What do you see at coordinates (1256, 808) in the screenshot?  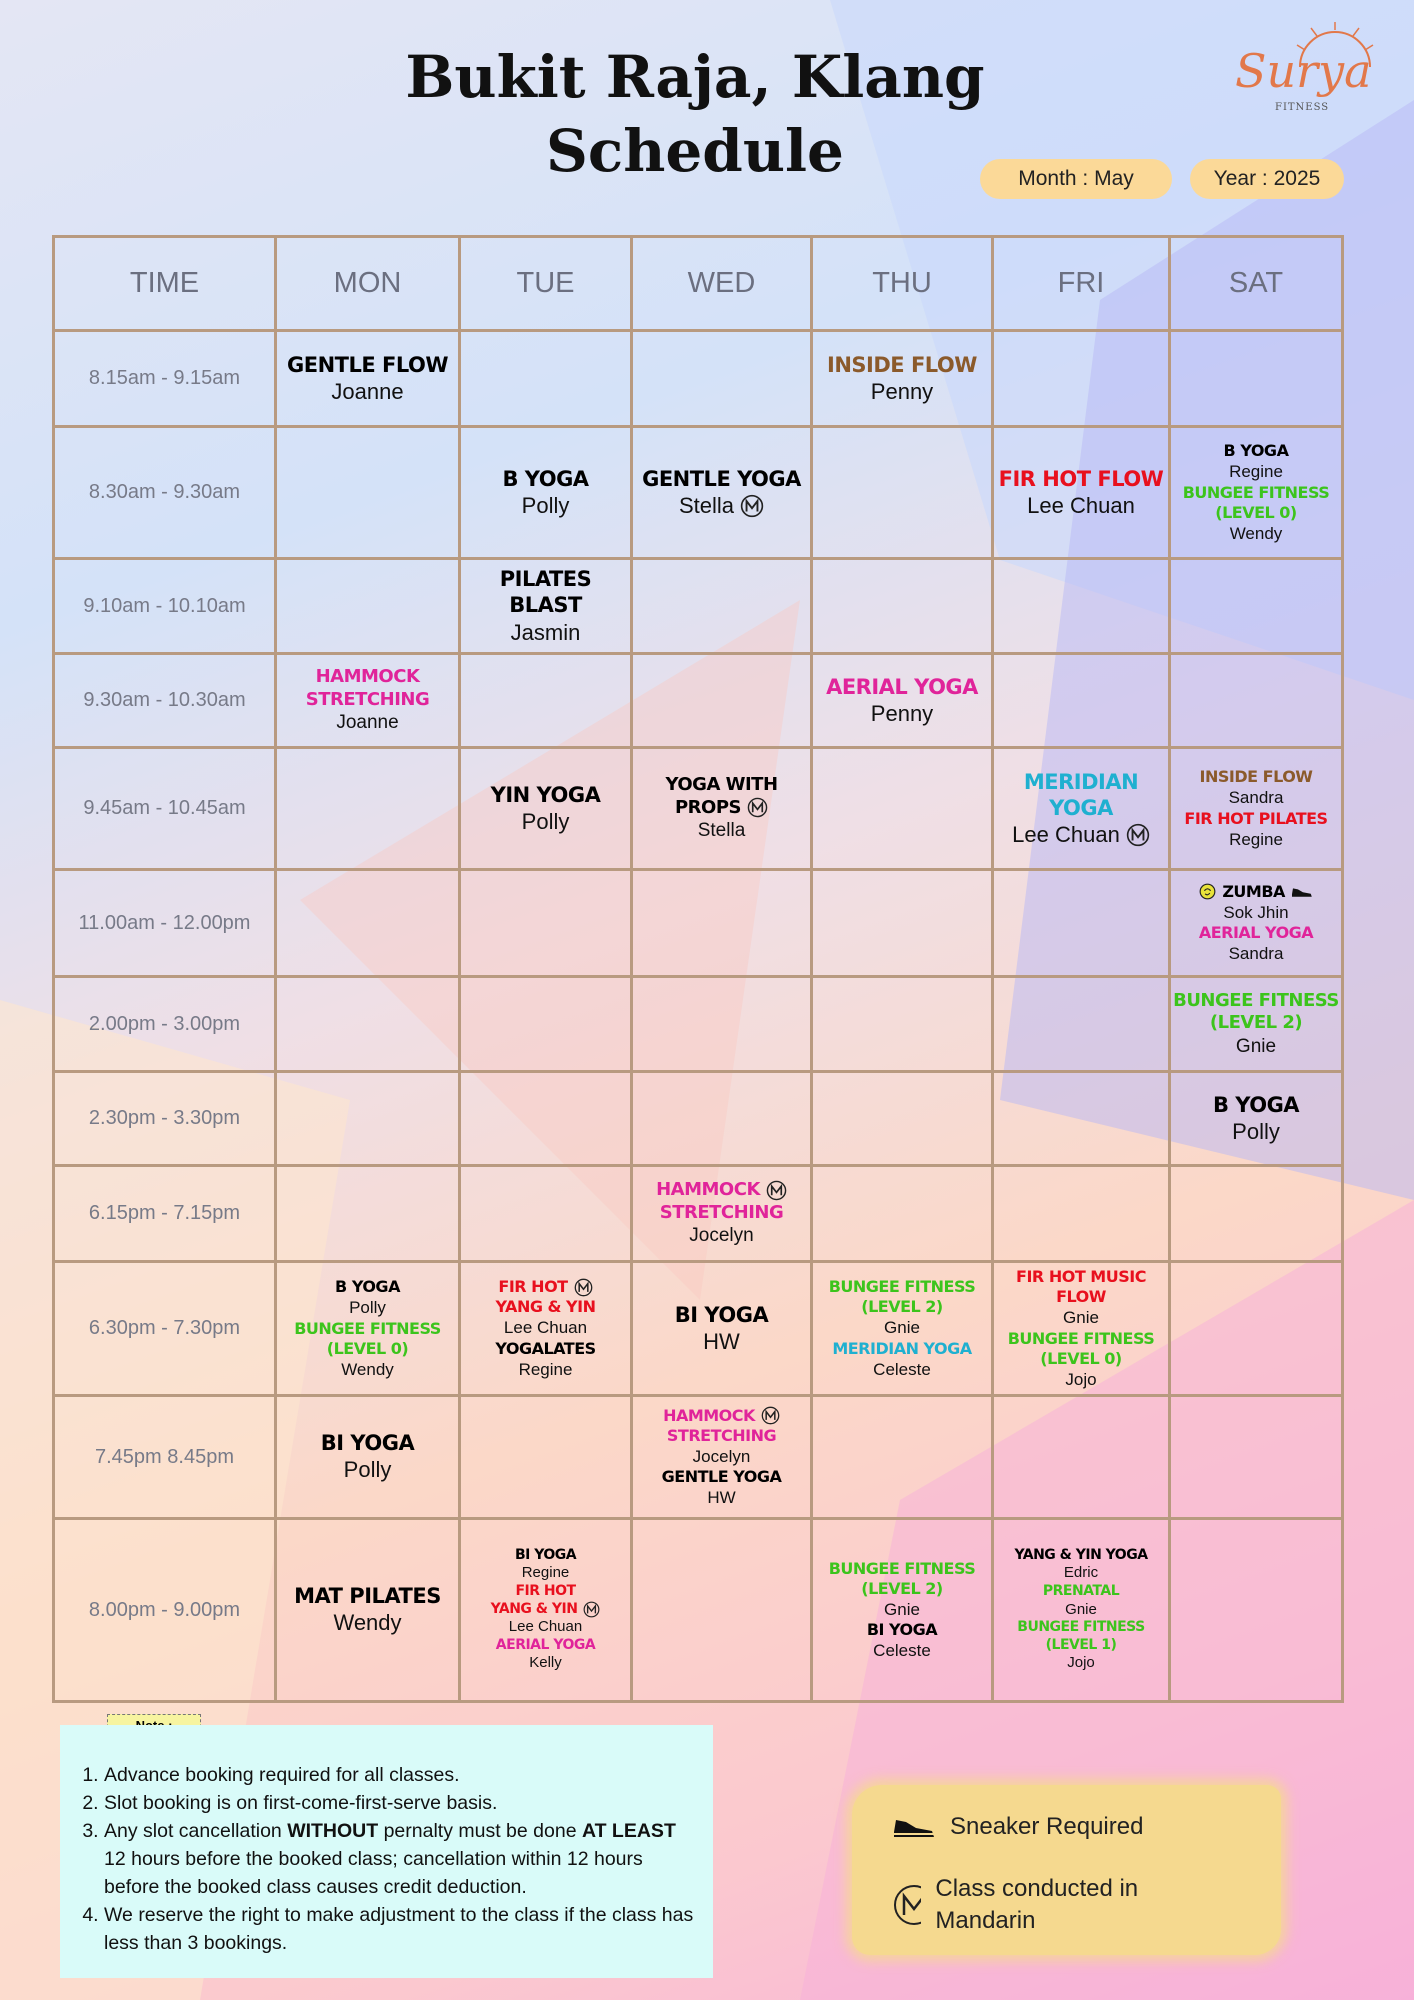 I see `cell-content: INSIDE FLOW Sandra FIR HOT PILATES Regine` at bounding box center [1256, 808].